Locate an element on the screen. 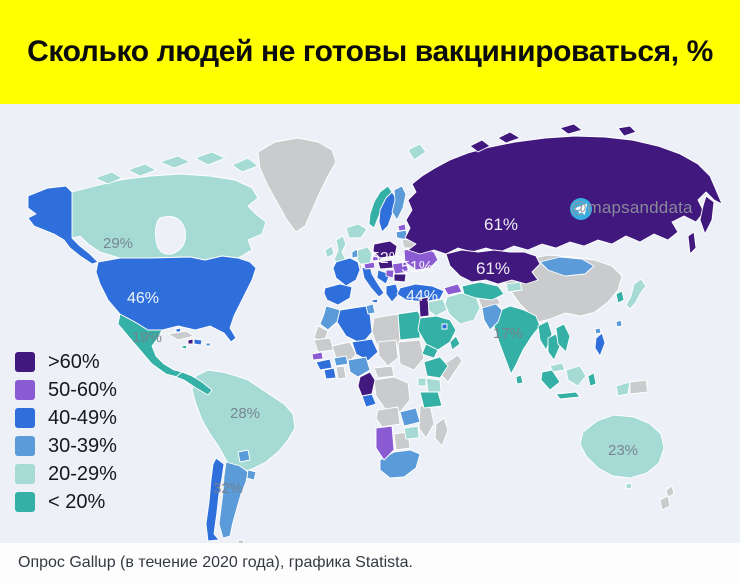 The image size is (740, 583). legend-row-over-60: >60% is located at coordinates (66, 362).